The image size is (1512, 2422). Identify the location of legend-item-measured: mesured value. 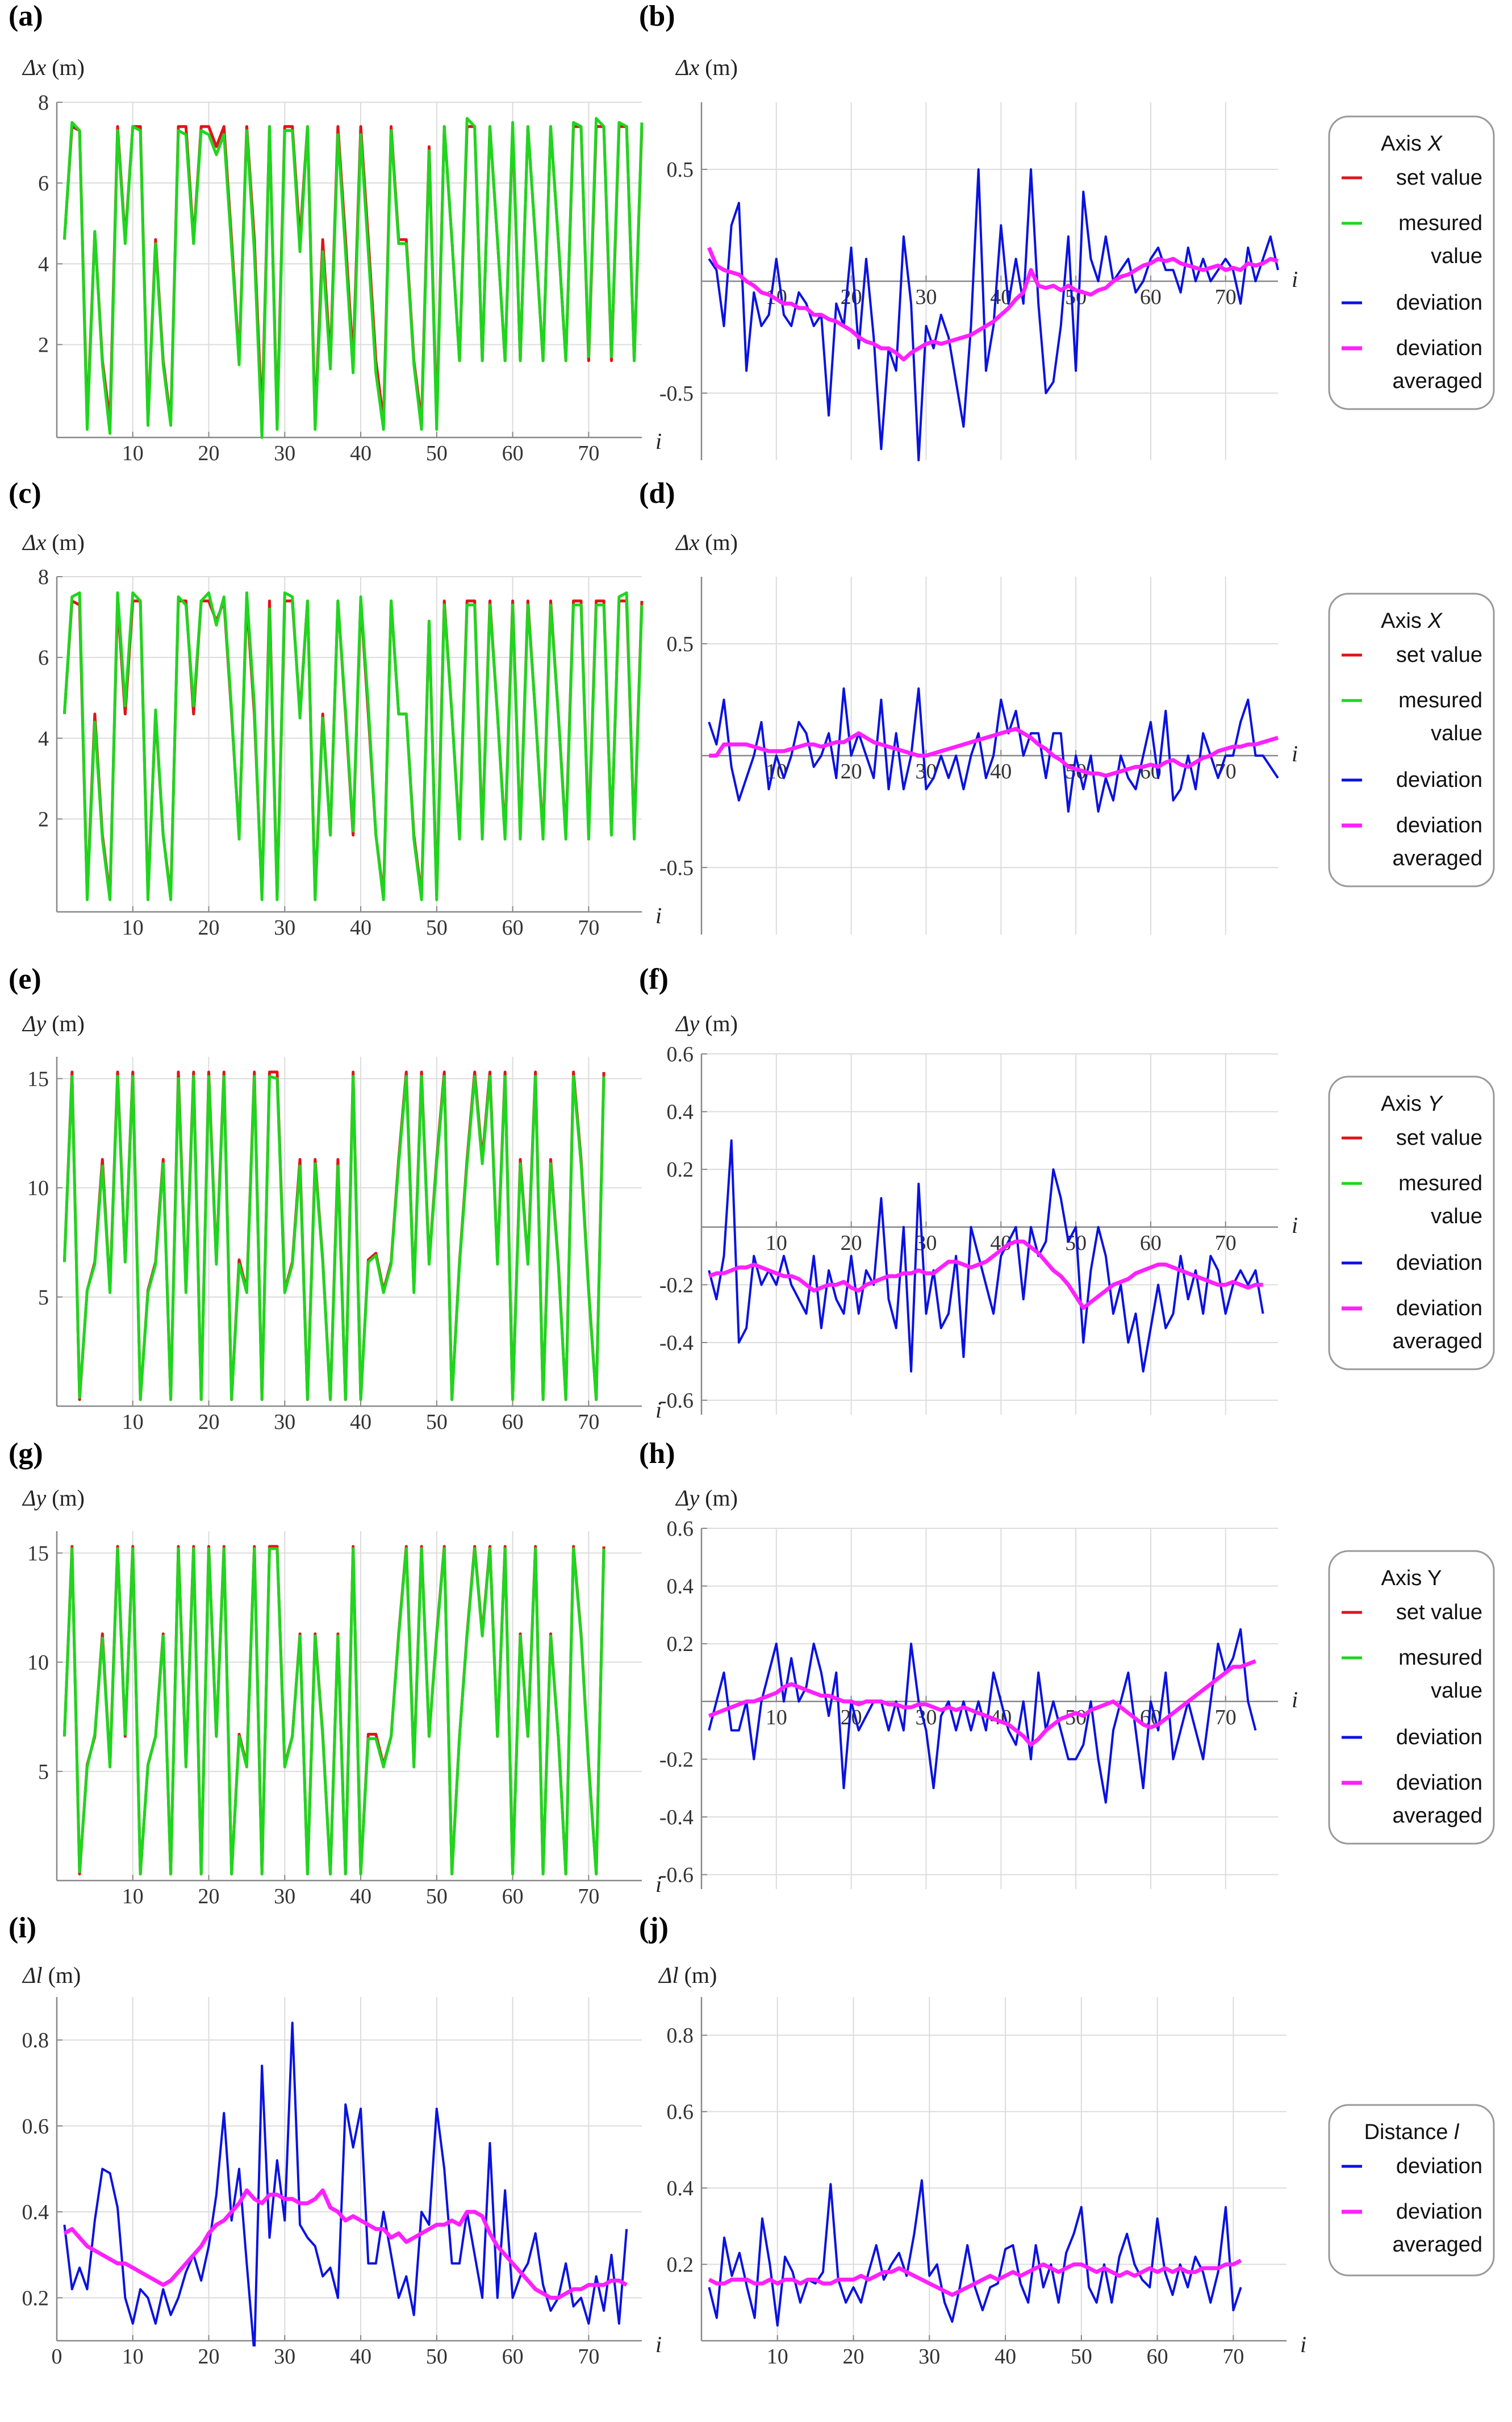
(1440, 1674).